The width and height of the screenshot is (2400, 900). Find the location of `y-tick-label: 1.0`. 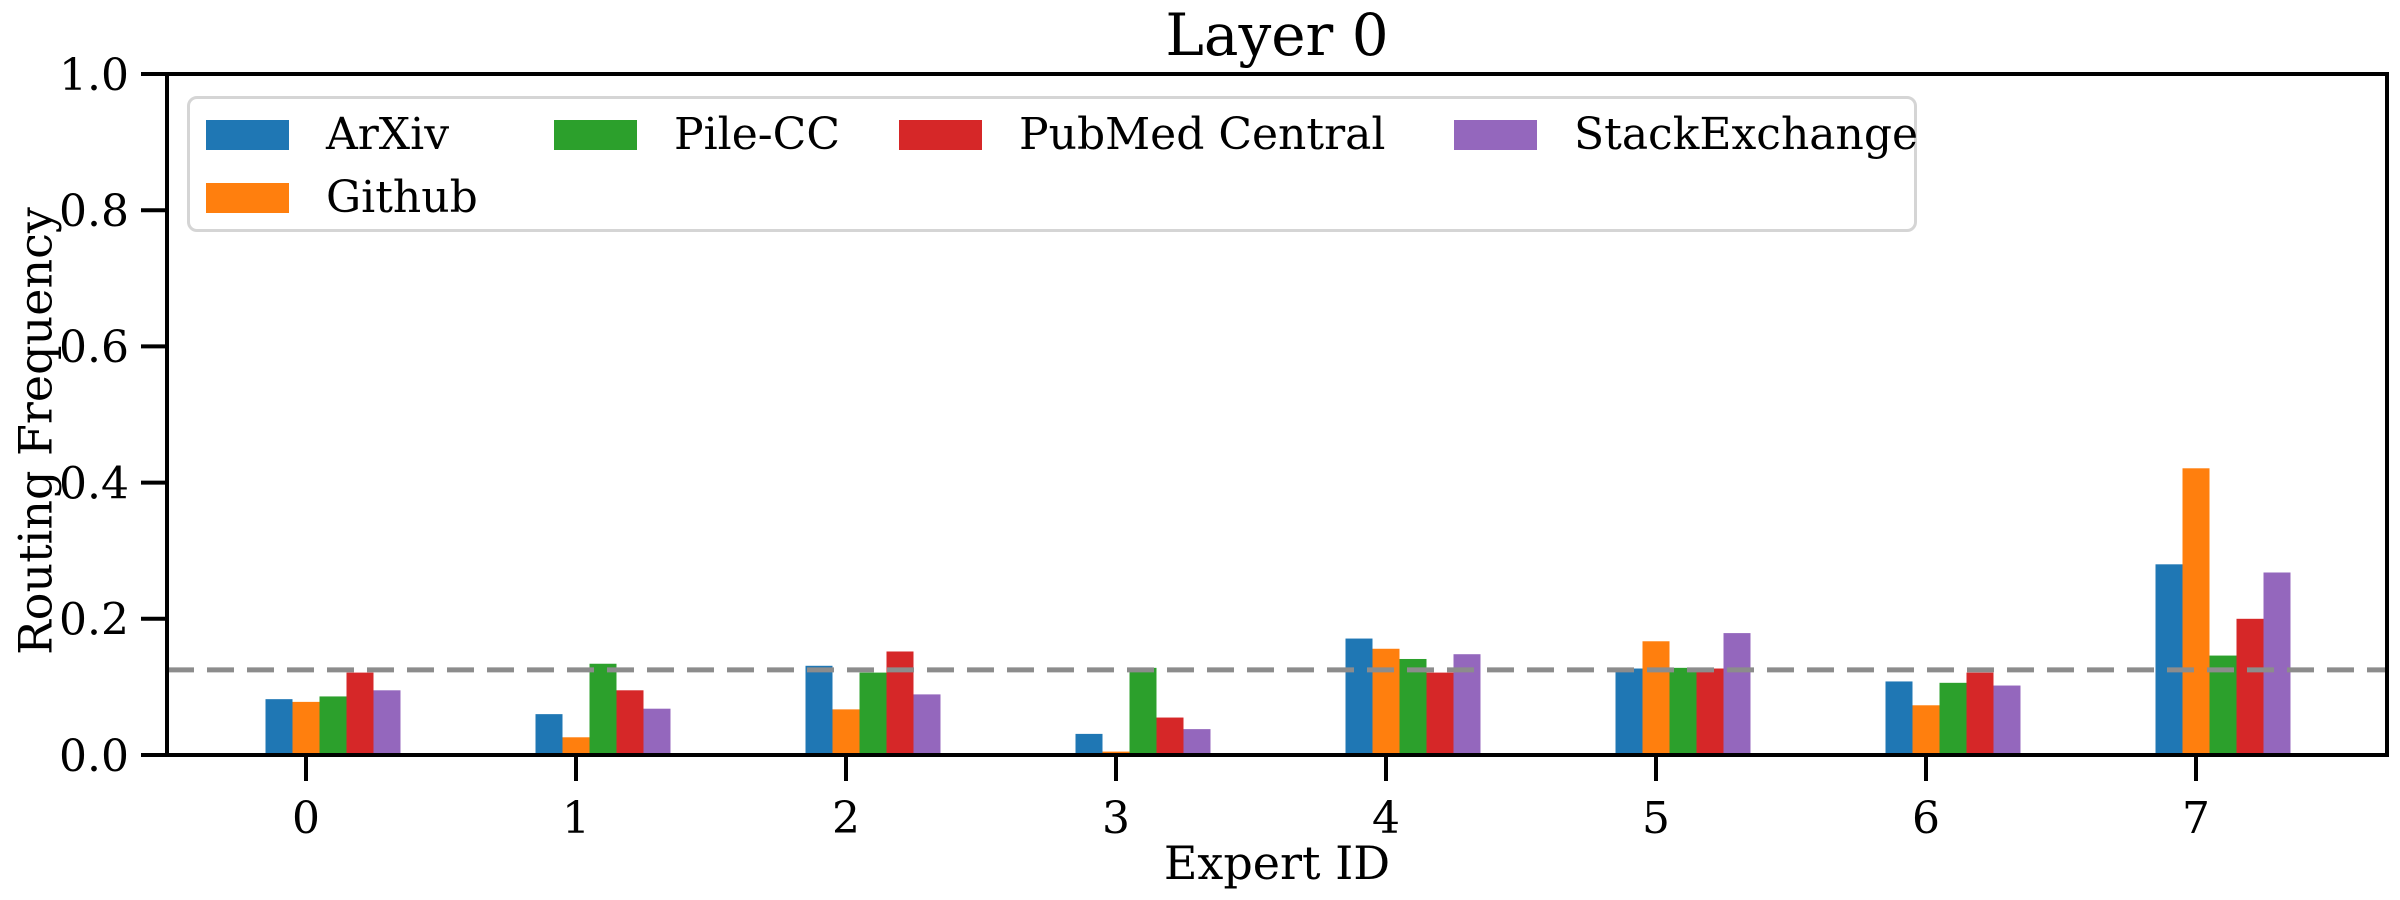

y-tick-label: 1.0 is located at coordinates (94, 75).